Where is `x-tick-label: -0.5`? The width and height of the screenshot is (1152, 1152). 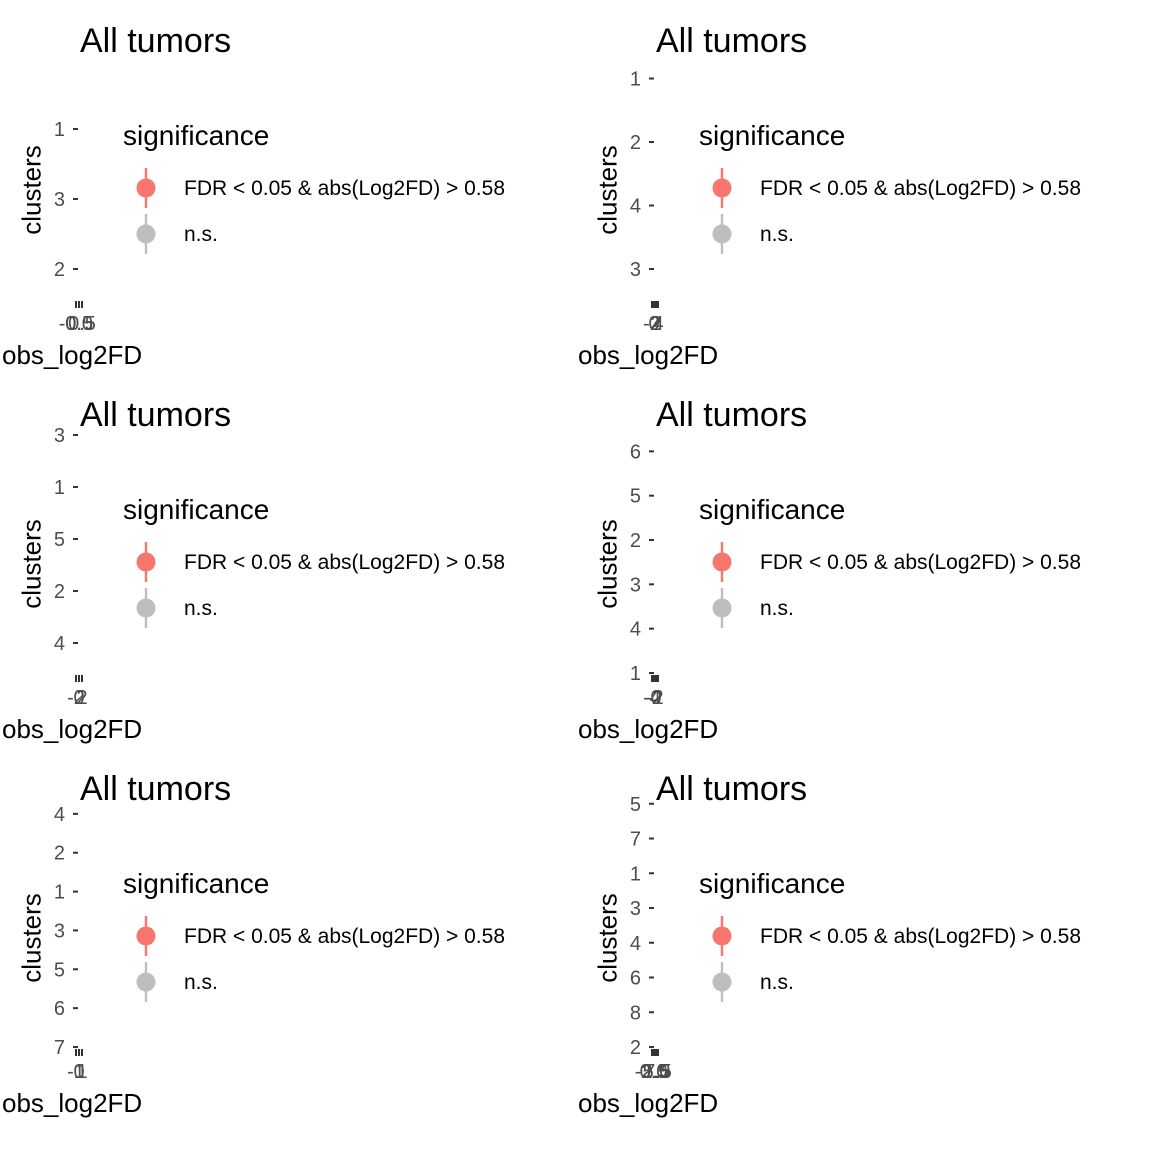 x-tick-label: -0.5 is located at coordinates (76, 324).